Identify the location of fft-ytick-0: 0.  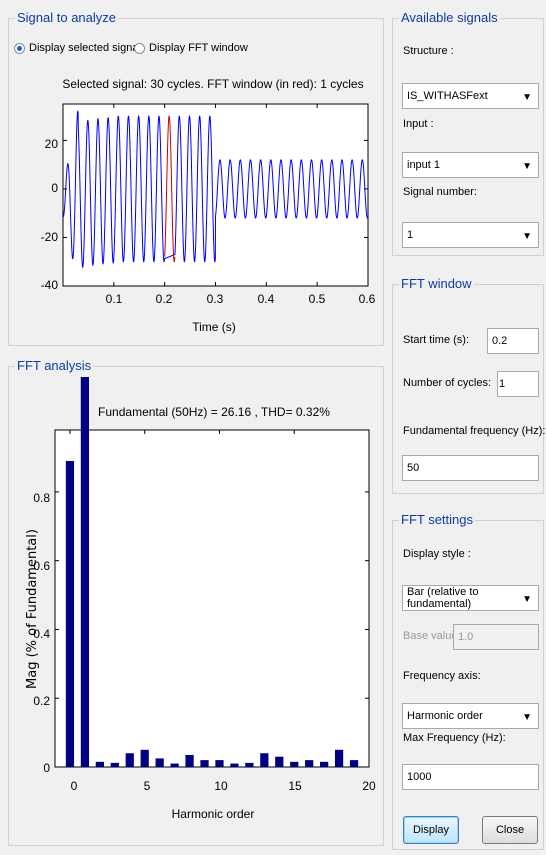
(46, 768).